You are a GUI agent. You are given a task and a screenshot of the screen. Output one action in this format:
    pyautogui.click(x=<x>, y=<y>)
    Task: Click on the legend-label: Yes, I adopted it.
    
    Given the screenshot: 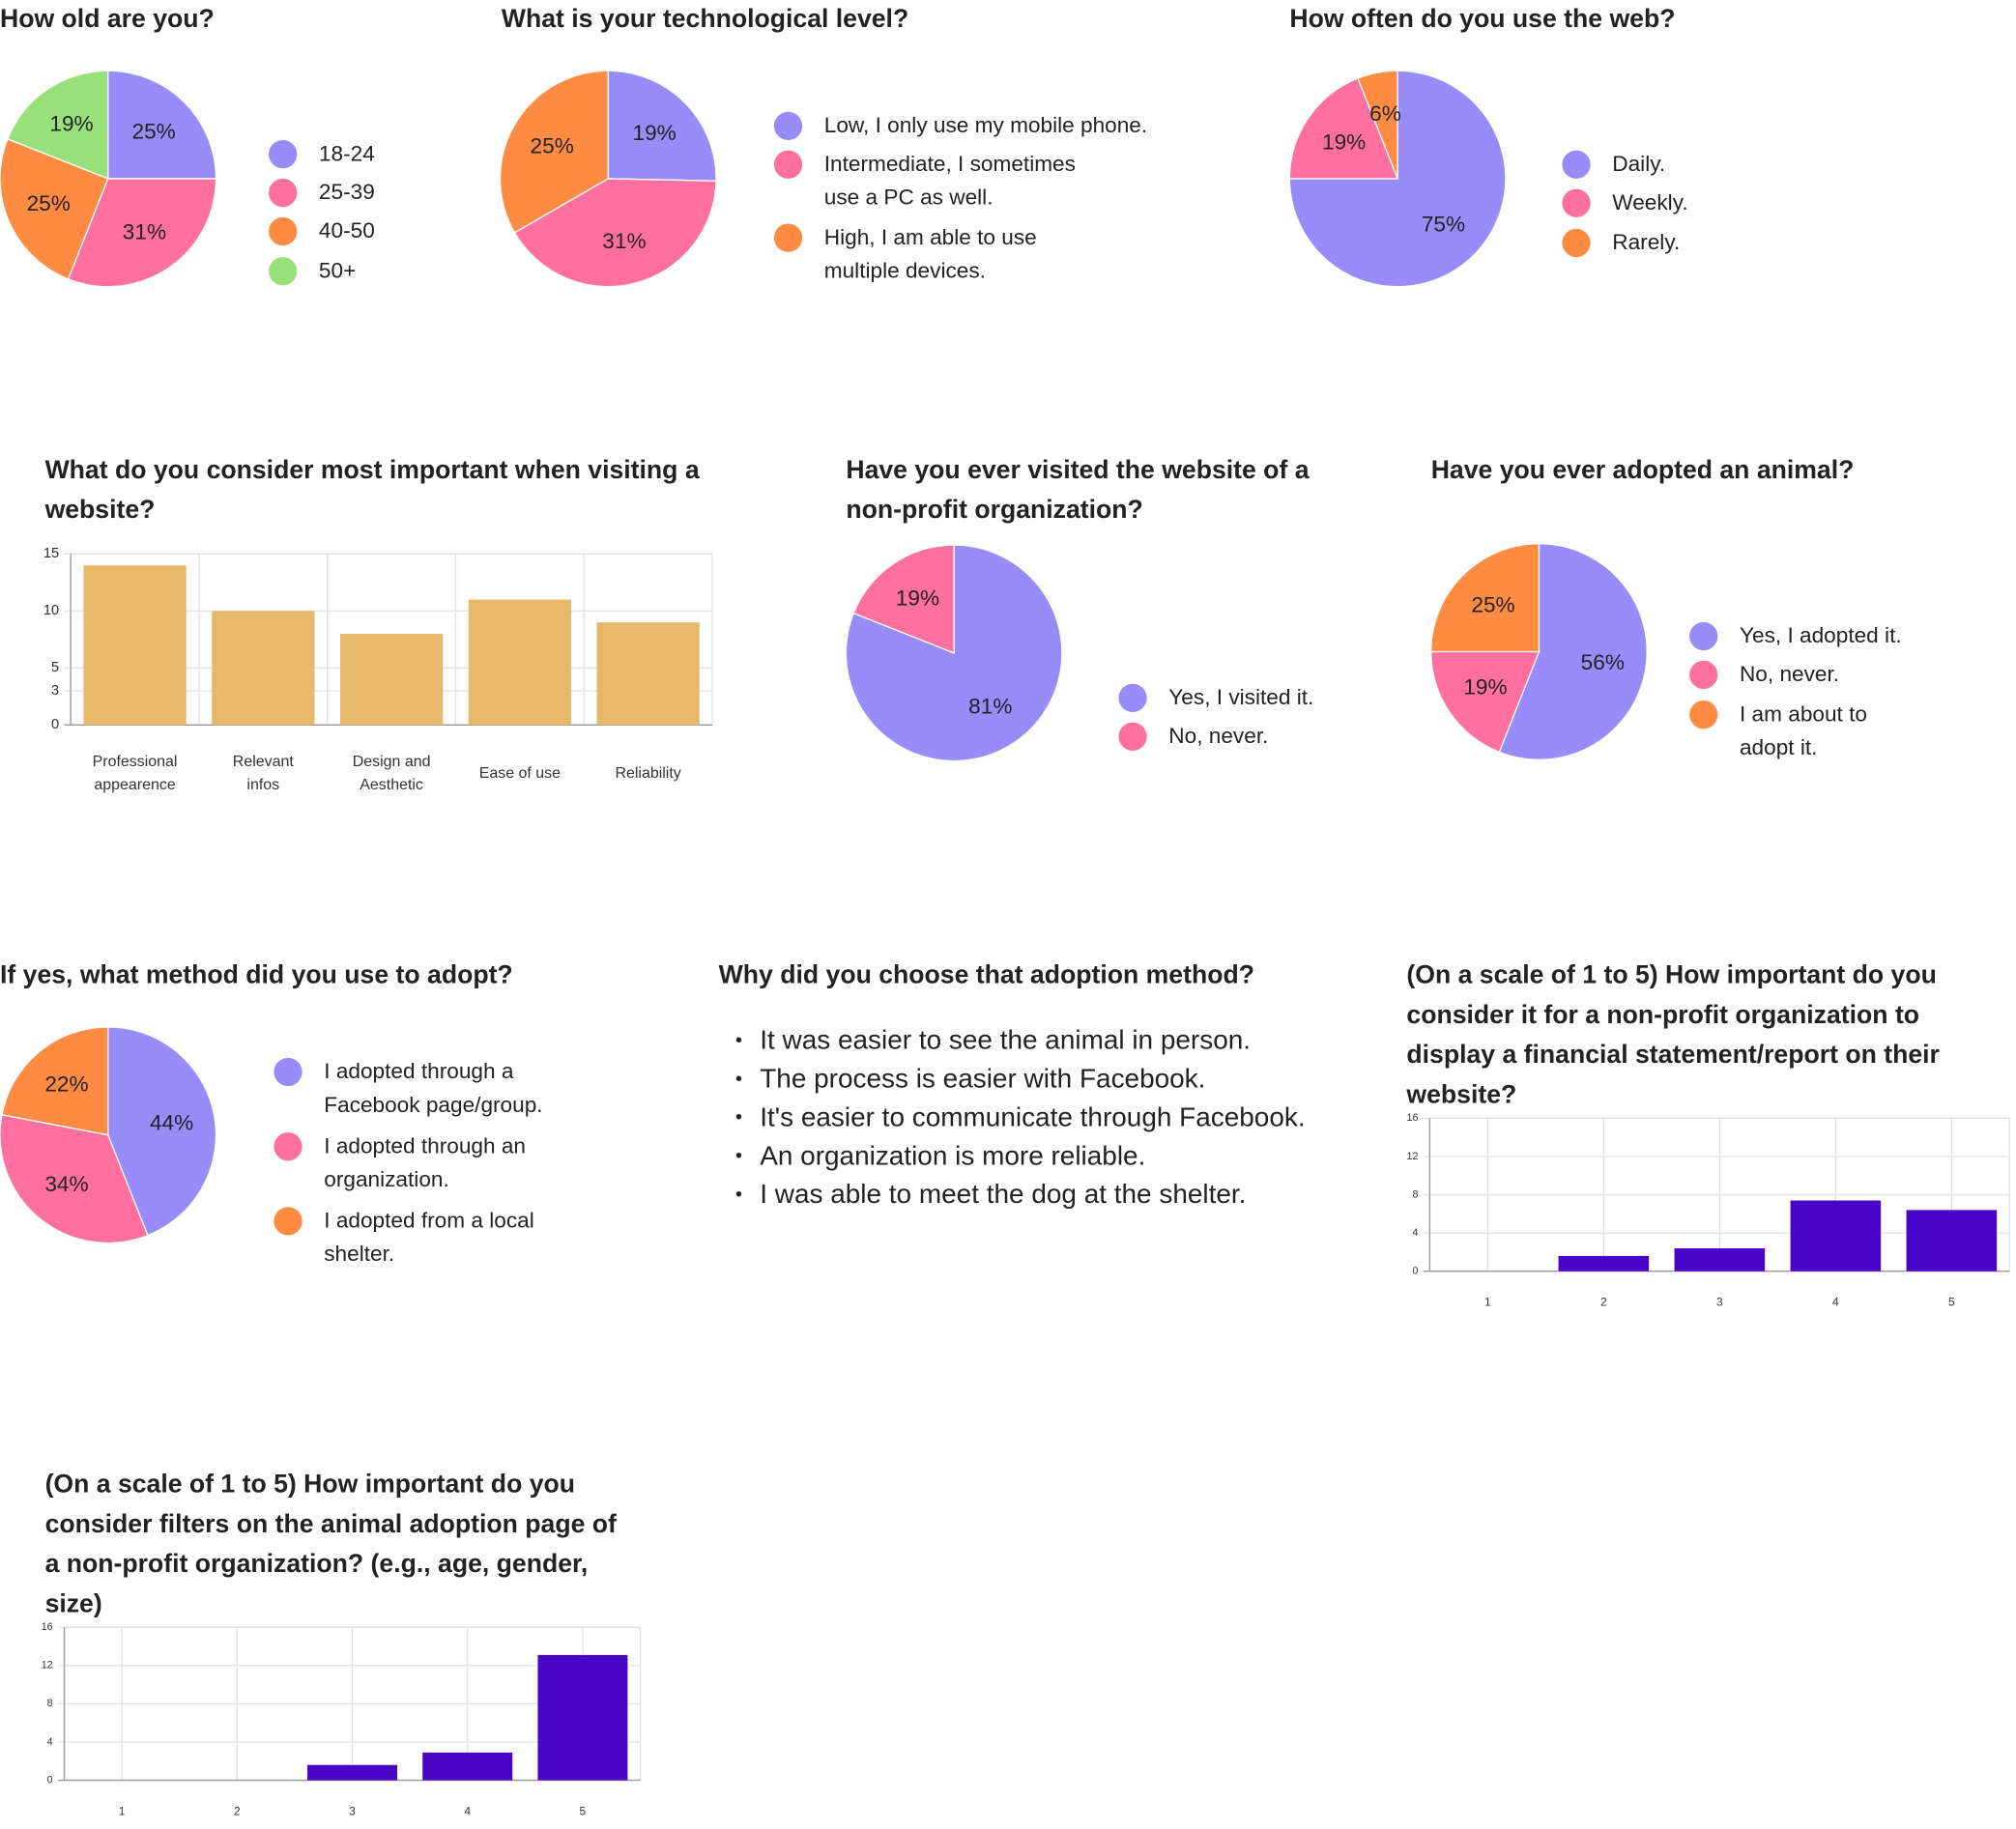 What is the action you would take?
    pyautogui.click(x=1821, y=635)
    